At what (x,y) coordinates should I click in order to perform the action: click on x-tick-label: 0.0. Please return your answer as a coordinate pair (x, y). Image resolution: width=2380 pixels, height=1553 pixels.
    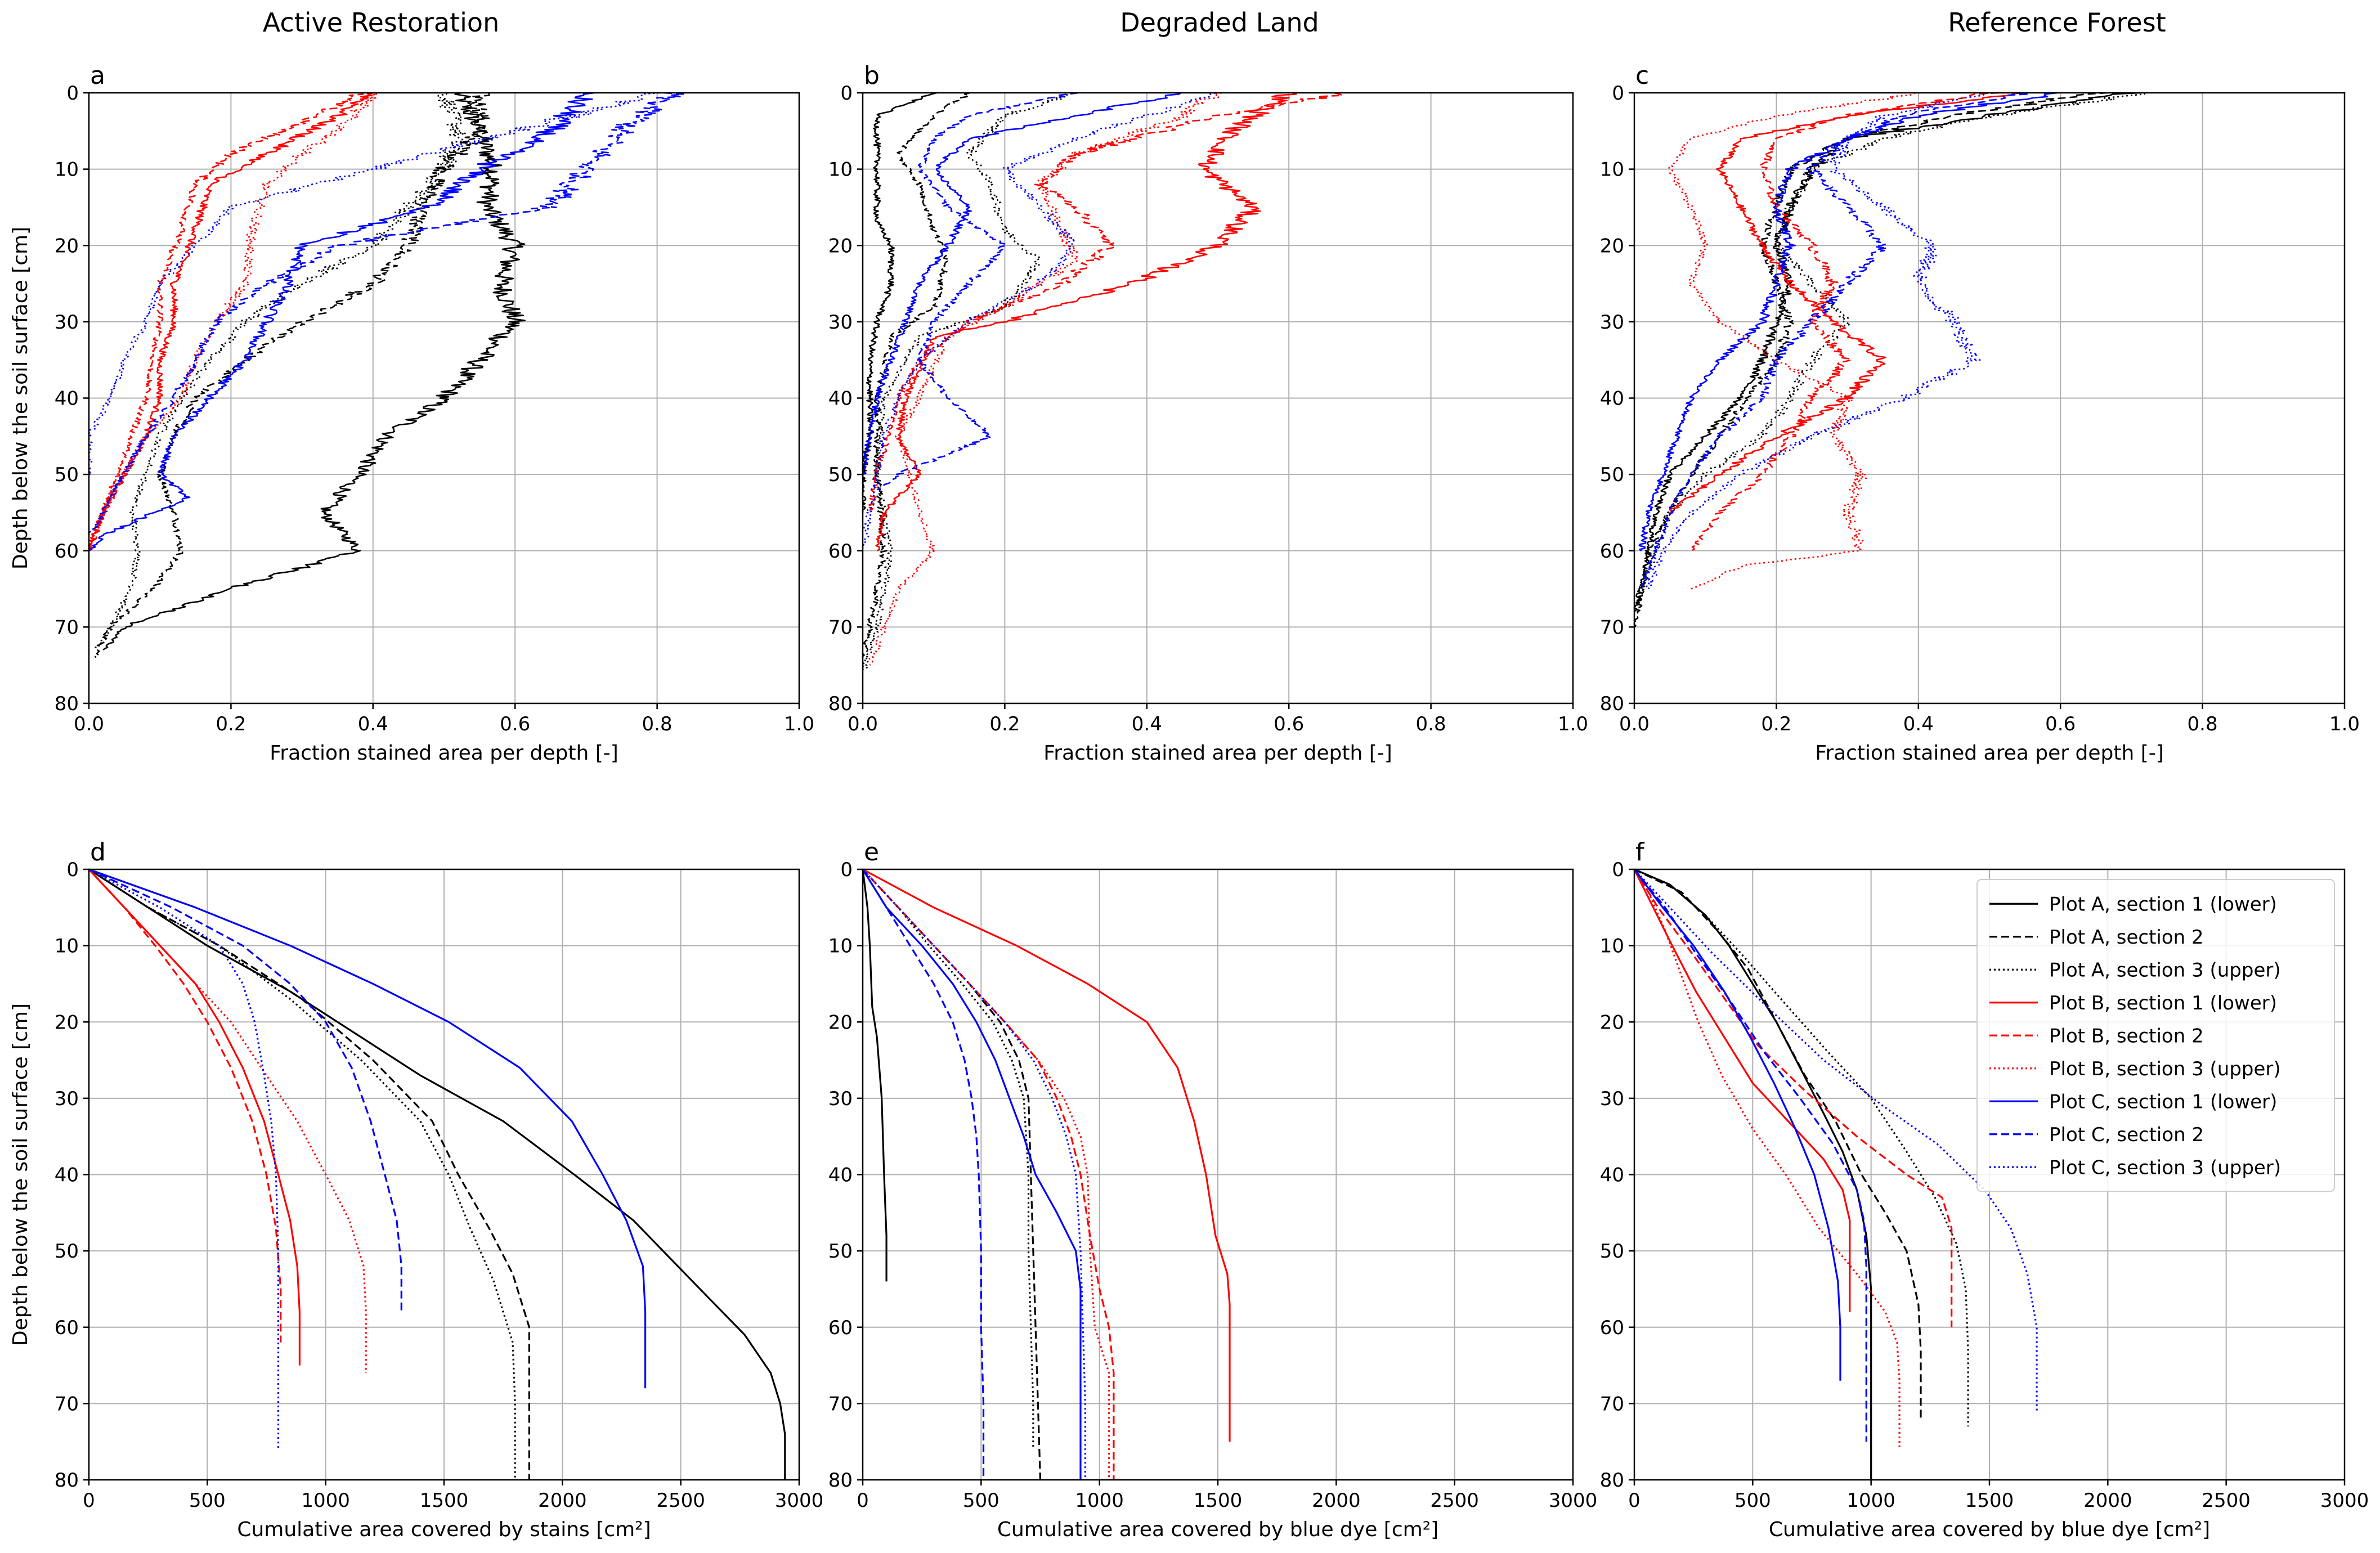
    Looking at the image, I should click on (1634, 724).